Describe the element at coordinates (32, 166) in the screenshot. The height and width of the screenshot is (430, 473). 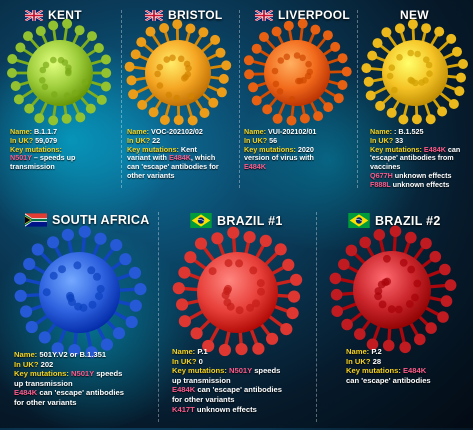
I see `mutation-text: transmission` at that location.